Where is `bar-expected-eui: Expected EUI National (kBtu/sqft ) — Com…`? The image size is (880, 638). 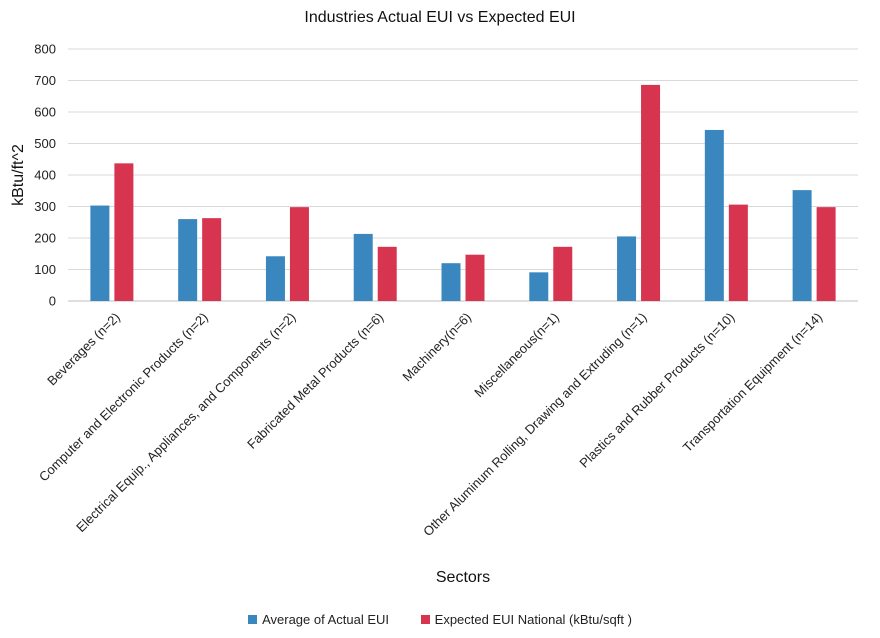
bar-expected-eui: Expected EUI National (kBtu/sqft ) — Com… is located at coordinates (212, 259).